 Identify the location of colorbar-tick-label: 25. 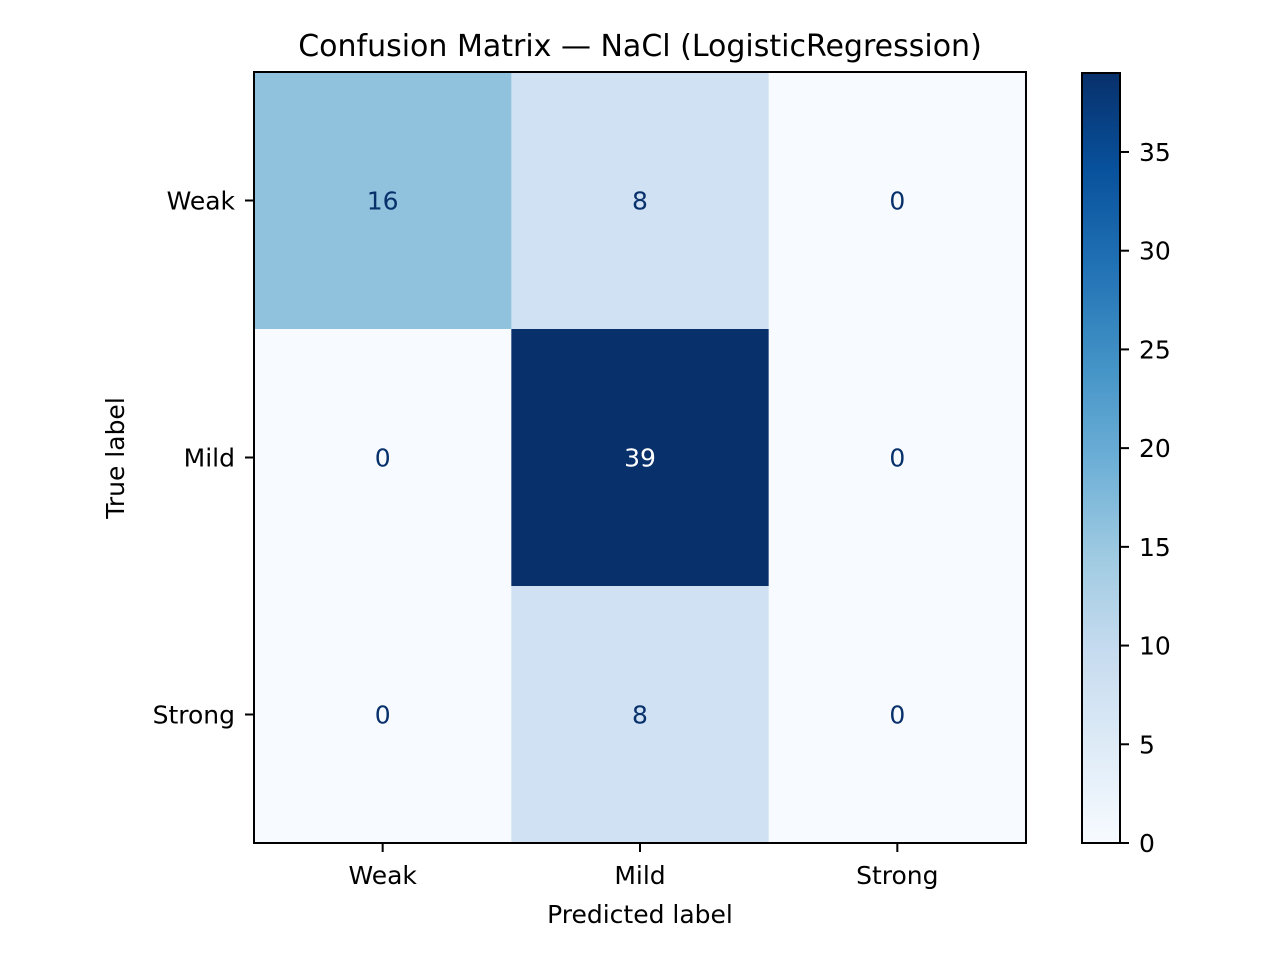
(1155, 349).